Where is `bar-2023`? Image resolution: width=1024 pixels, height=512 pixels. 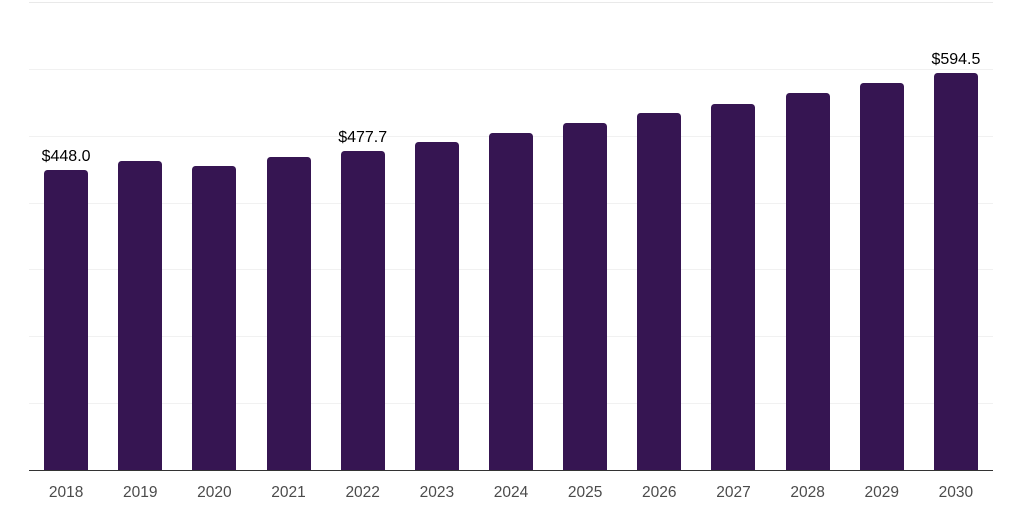 bar-2023 is located at coordinates (436, 305).